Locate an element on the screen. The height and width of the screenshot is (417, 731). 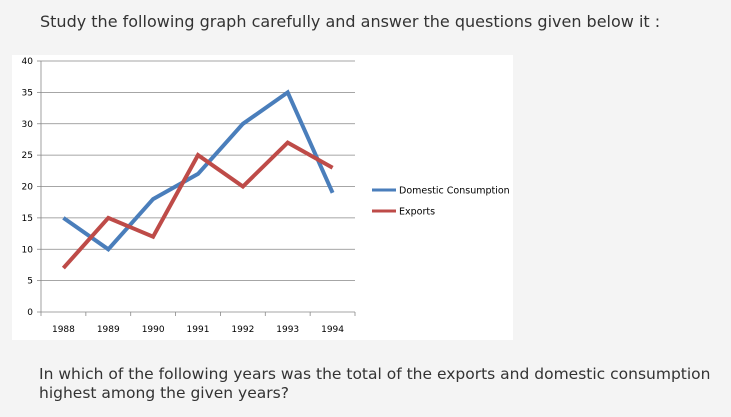
x-tick-label: 1992 is located at coordinates (242, 330).